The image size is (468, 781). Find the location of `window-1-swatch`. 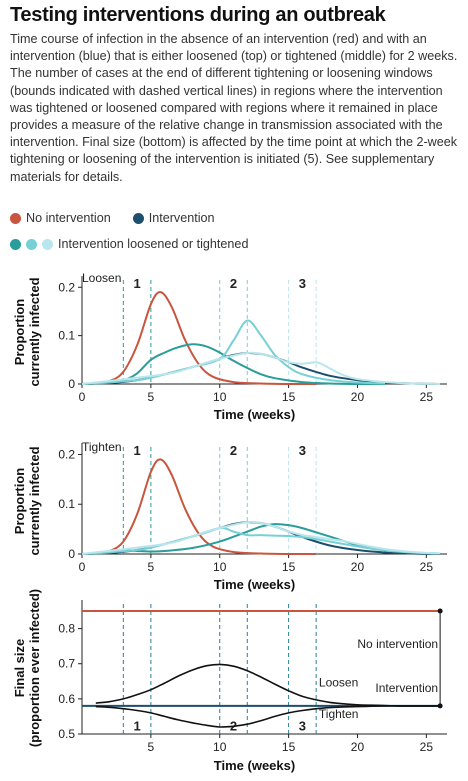

window-1-swatch is located at coordinates (15, 244).